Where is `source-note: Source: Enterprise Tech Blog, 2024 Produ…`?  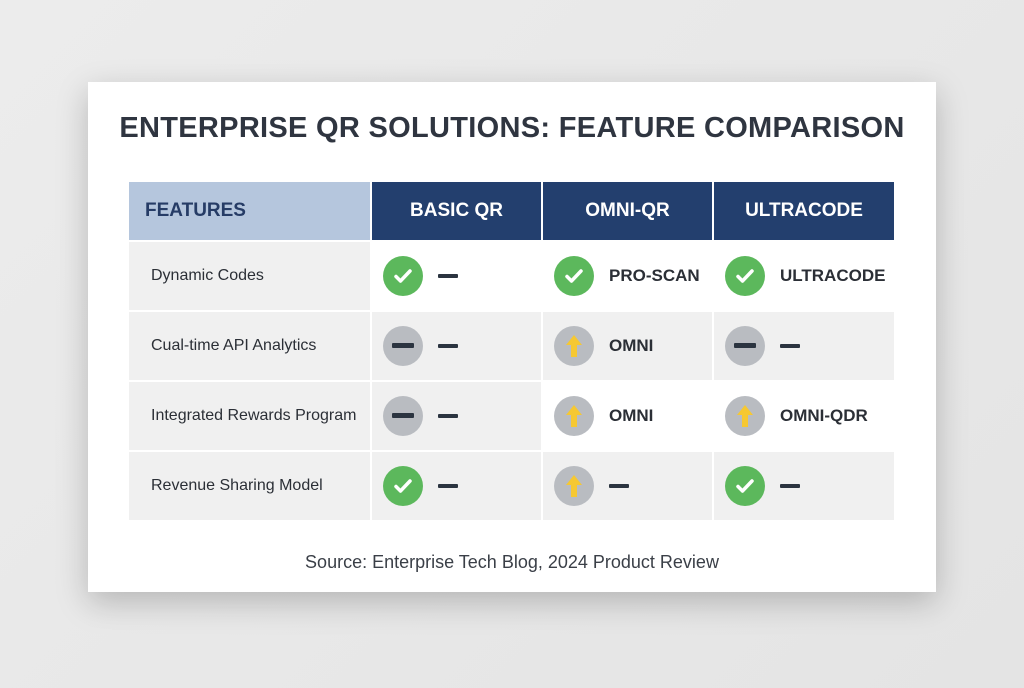 source-note: Source: Enterprise Tech Blog, 2024 Produ… is located at coordinates (512, 562).